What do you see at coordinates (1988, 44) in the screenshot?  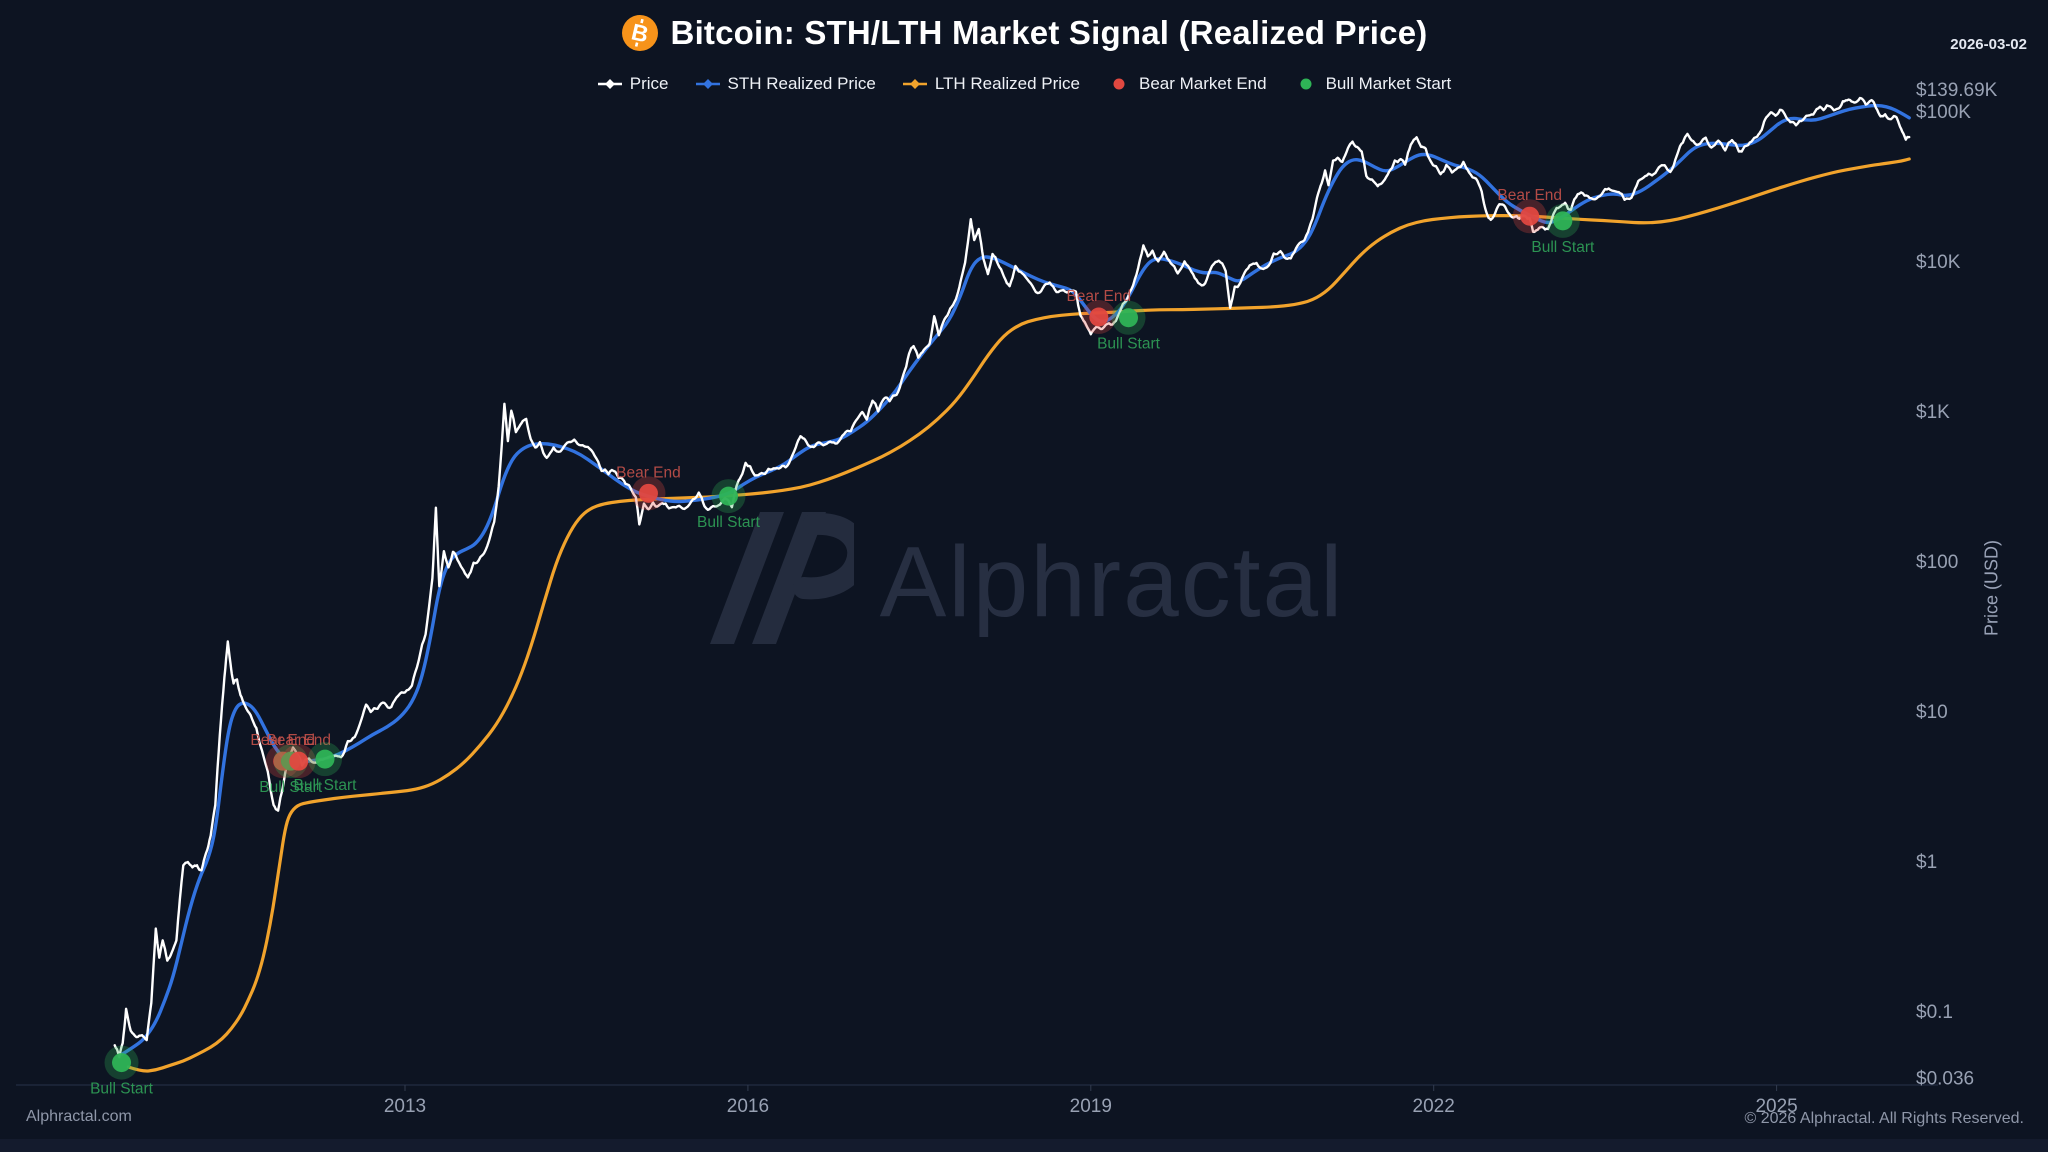 I see `date-label: 2026-03-02` at bounding box center [1988, 44].